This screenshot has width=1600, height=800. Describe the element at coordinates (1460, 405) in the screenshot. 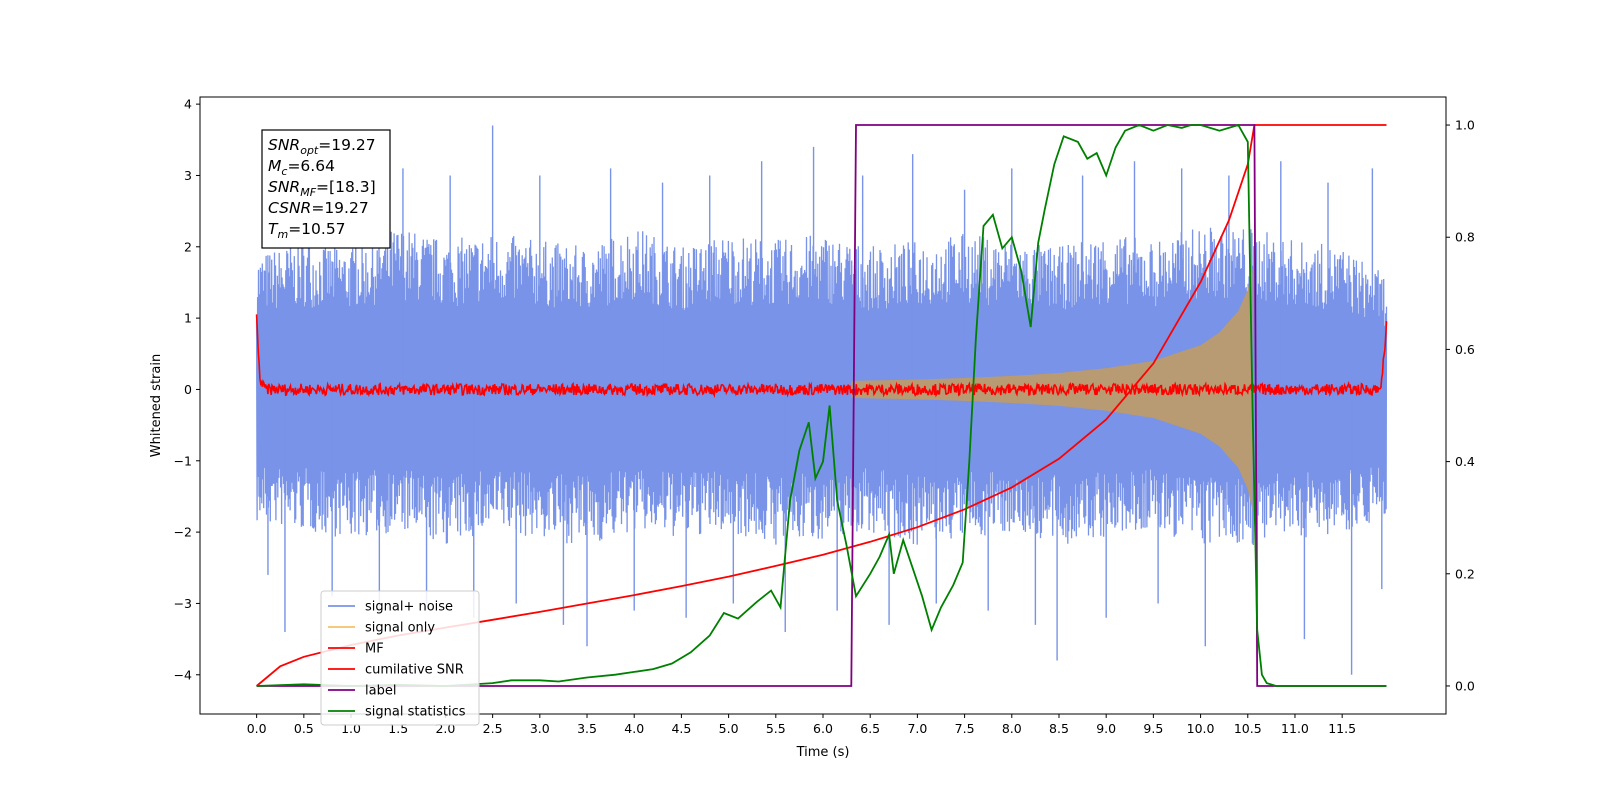

I see `y-axis-right: 1.0 0.8 0.6 0.4 0.2 0.0` at that location.